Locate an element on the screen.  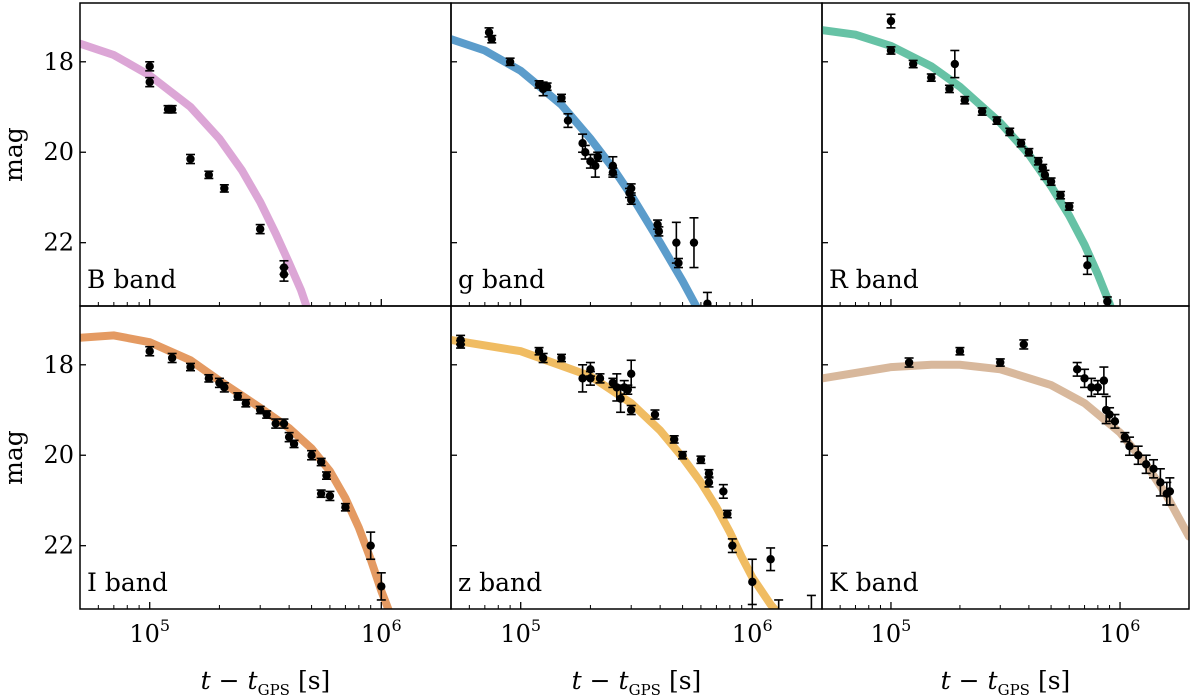
b-band-model-curve is located at coordinates (195, 172).